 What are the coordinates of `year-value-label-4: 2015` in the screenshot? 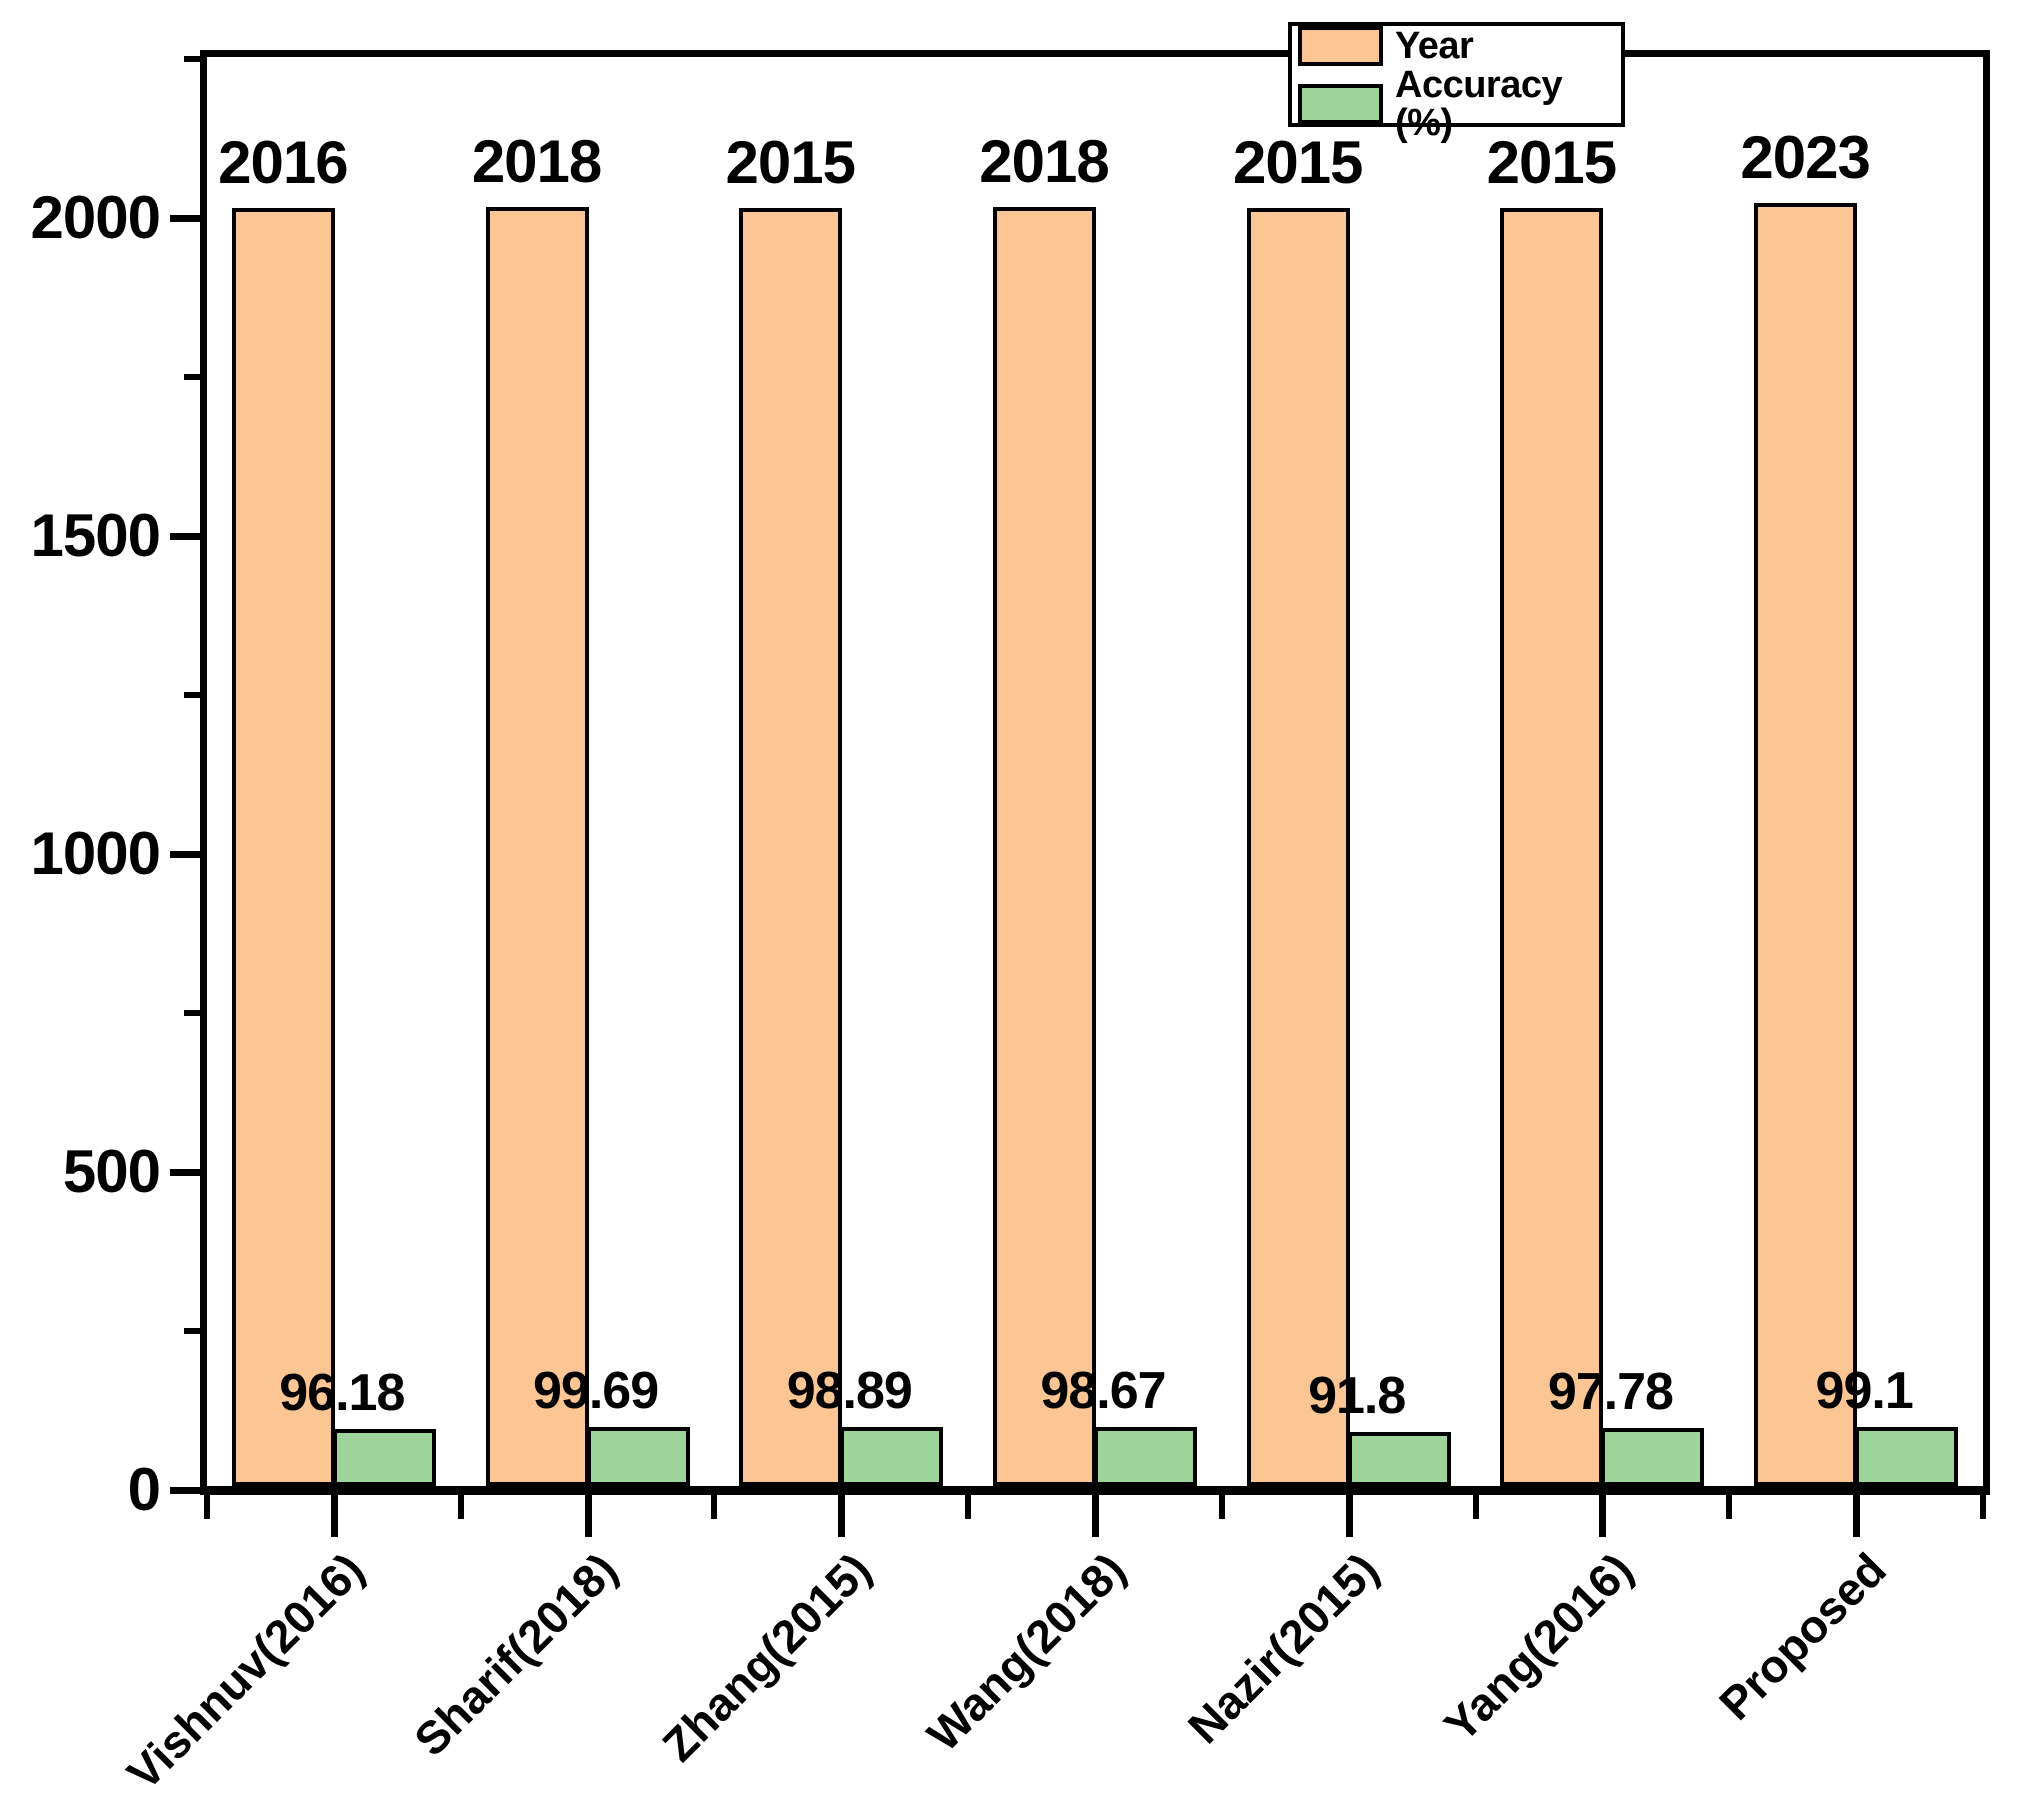 It's located at (1297, 163).